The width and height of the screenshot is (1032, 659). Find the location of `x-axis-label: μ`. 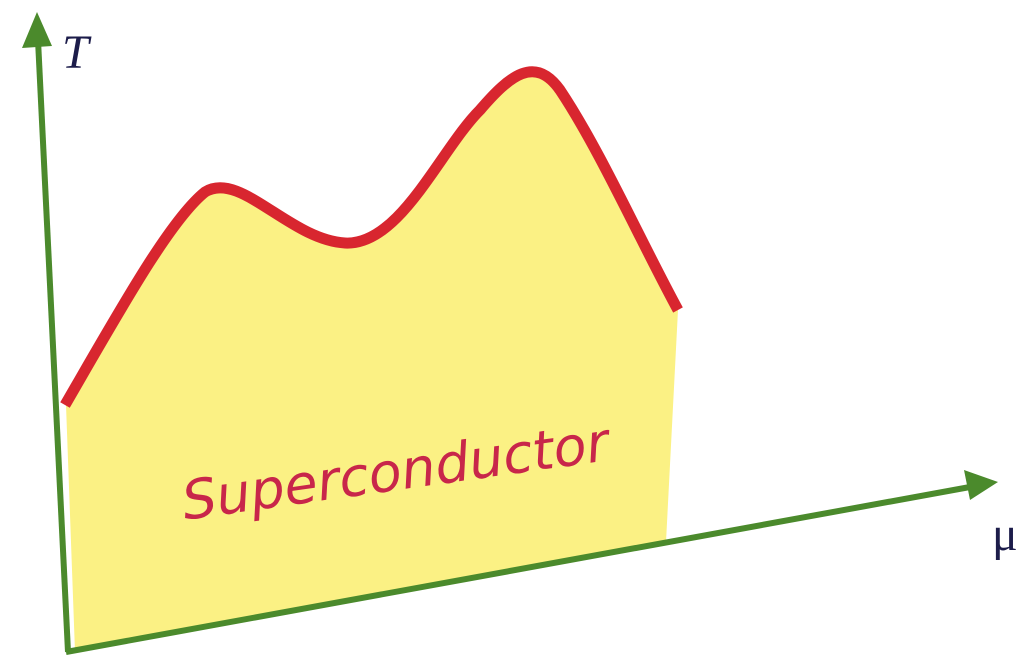

x-axis-label: μ is located at coordinates (1005, 534).